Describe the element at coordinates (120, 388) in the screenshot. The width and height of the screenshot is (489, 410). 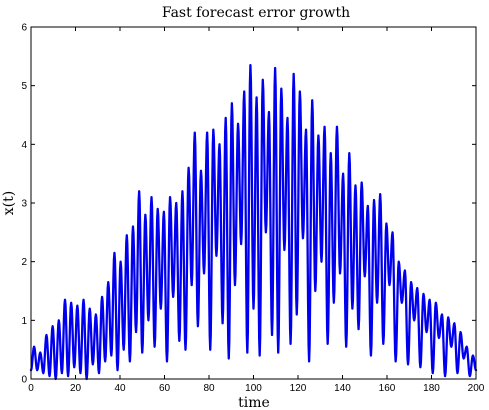
I see `x-tick-label: 40` at that location.